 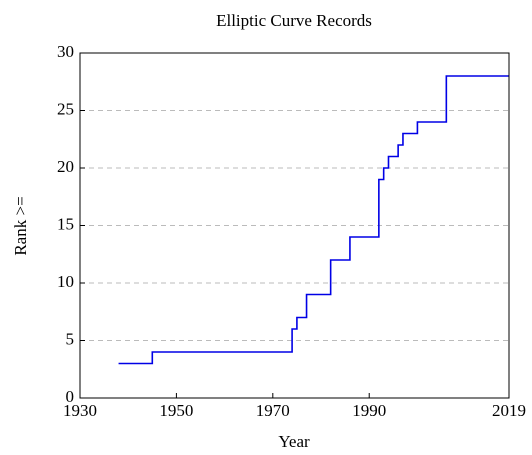 I want to click on y-axis-label: Rank >=, so click(x=20, y=225).